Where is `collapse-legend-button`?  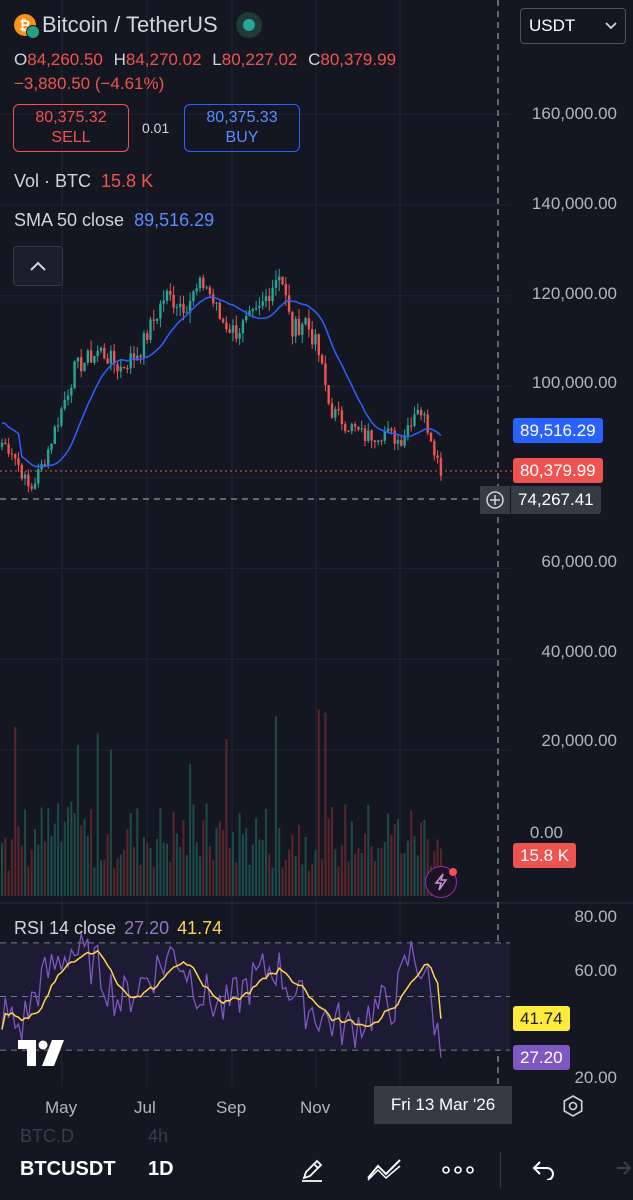
collapse-legend-button is located at coordinates (38, 266).